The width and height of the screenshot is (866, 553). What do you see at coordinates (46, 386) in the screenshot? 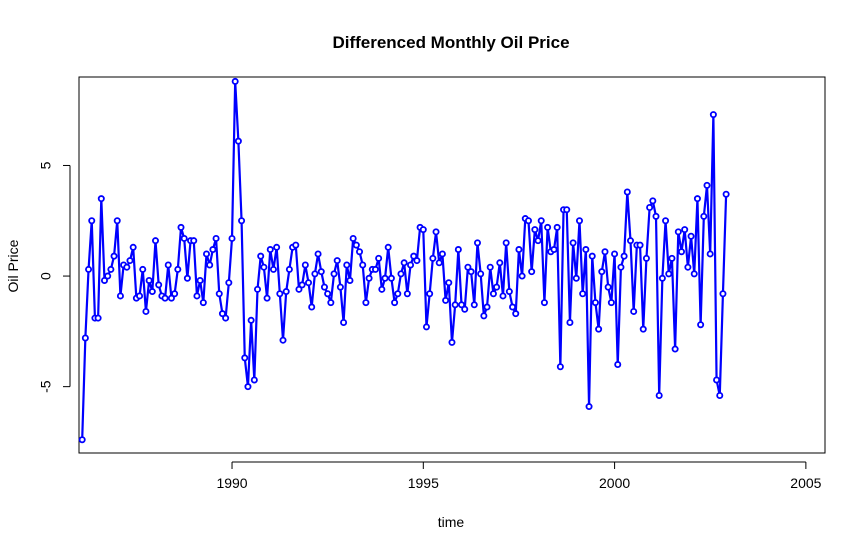
I see `y-tick-label: -5` at bounding box center [46, 386].